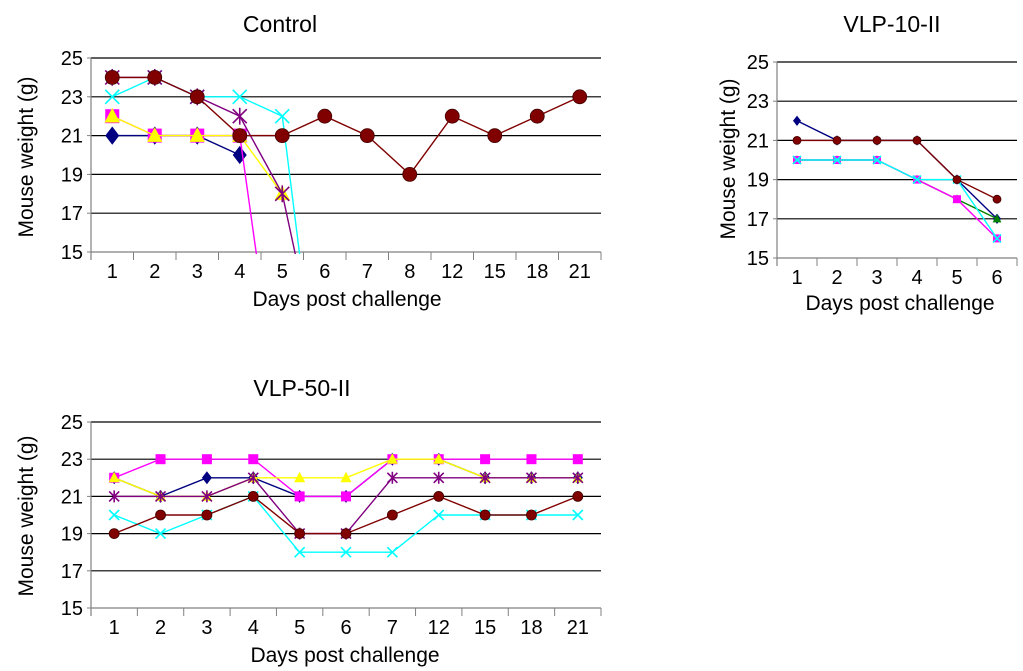 Image resolution: width=1023 pixels, height=671 pixels. I want to click on x-tick-label: 3, so click(197, 272).